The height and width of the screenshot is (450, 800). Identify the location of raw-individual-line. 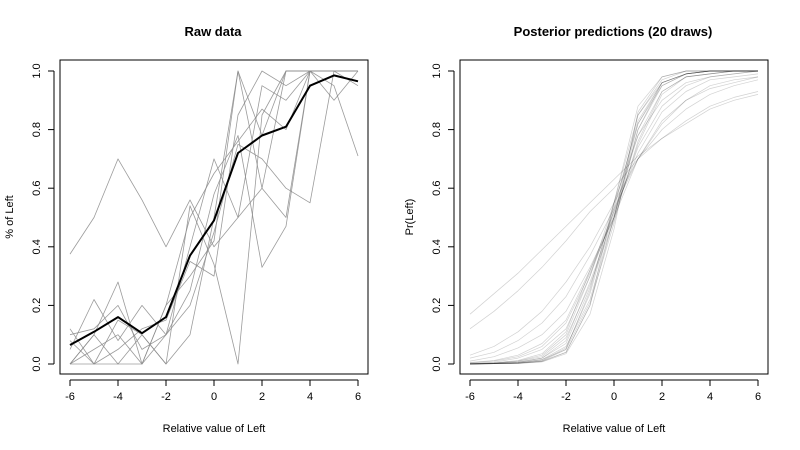
(213, 162).